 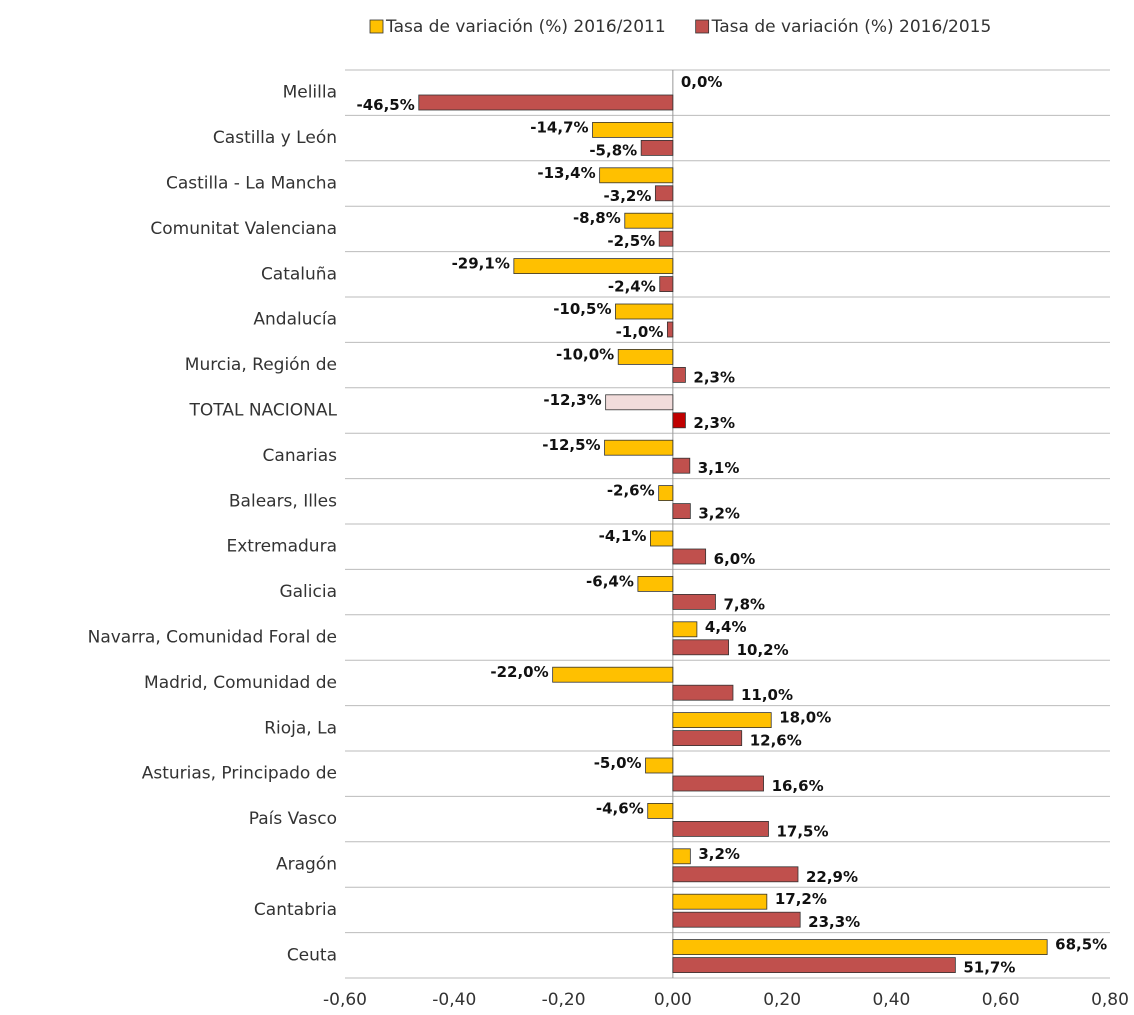 What do you see at coordinates (620, 808) in the screenshot?
I see `value-label: -4,6%` at bounding box center [620, 808].